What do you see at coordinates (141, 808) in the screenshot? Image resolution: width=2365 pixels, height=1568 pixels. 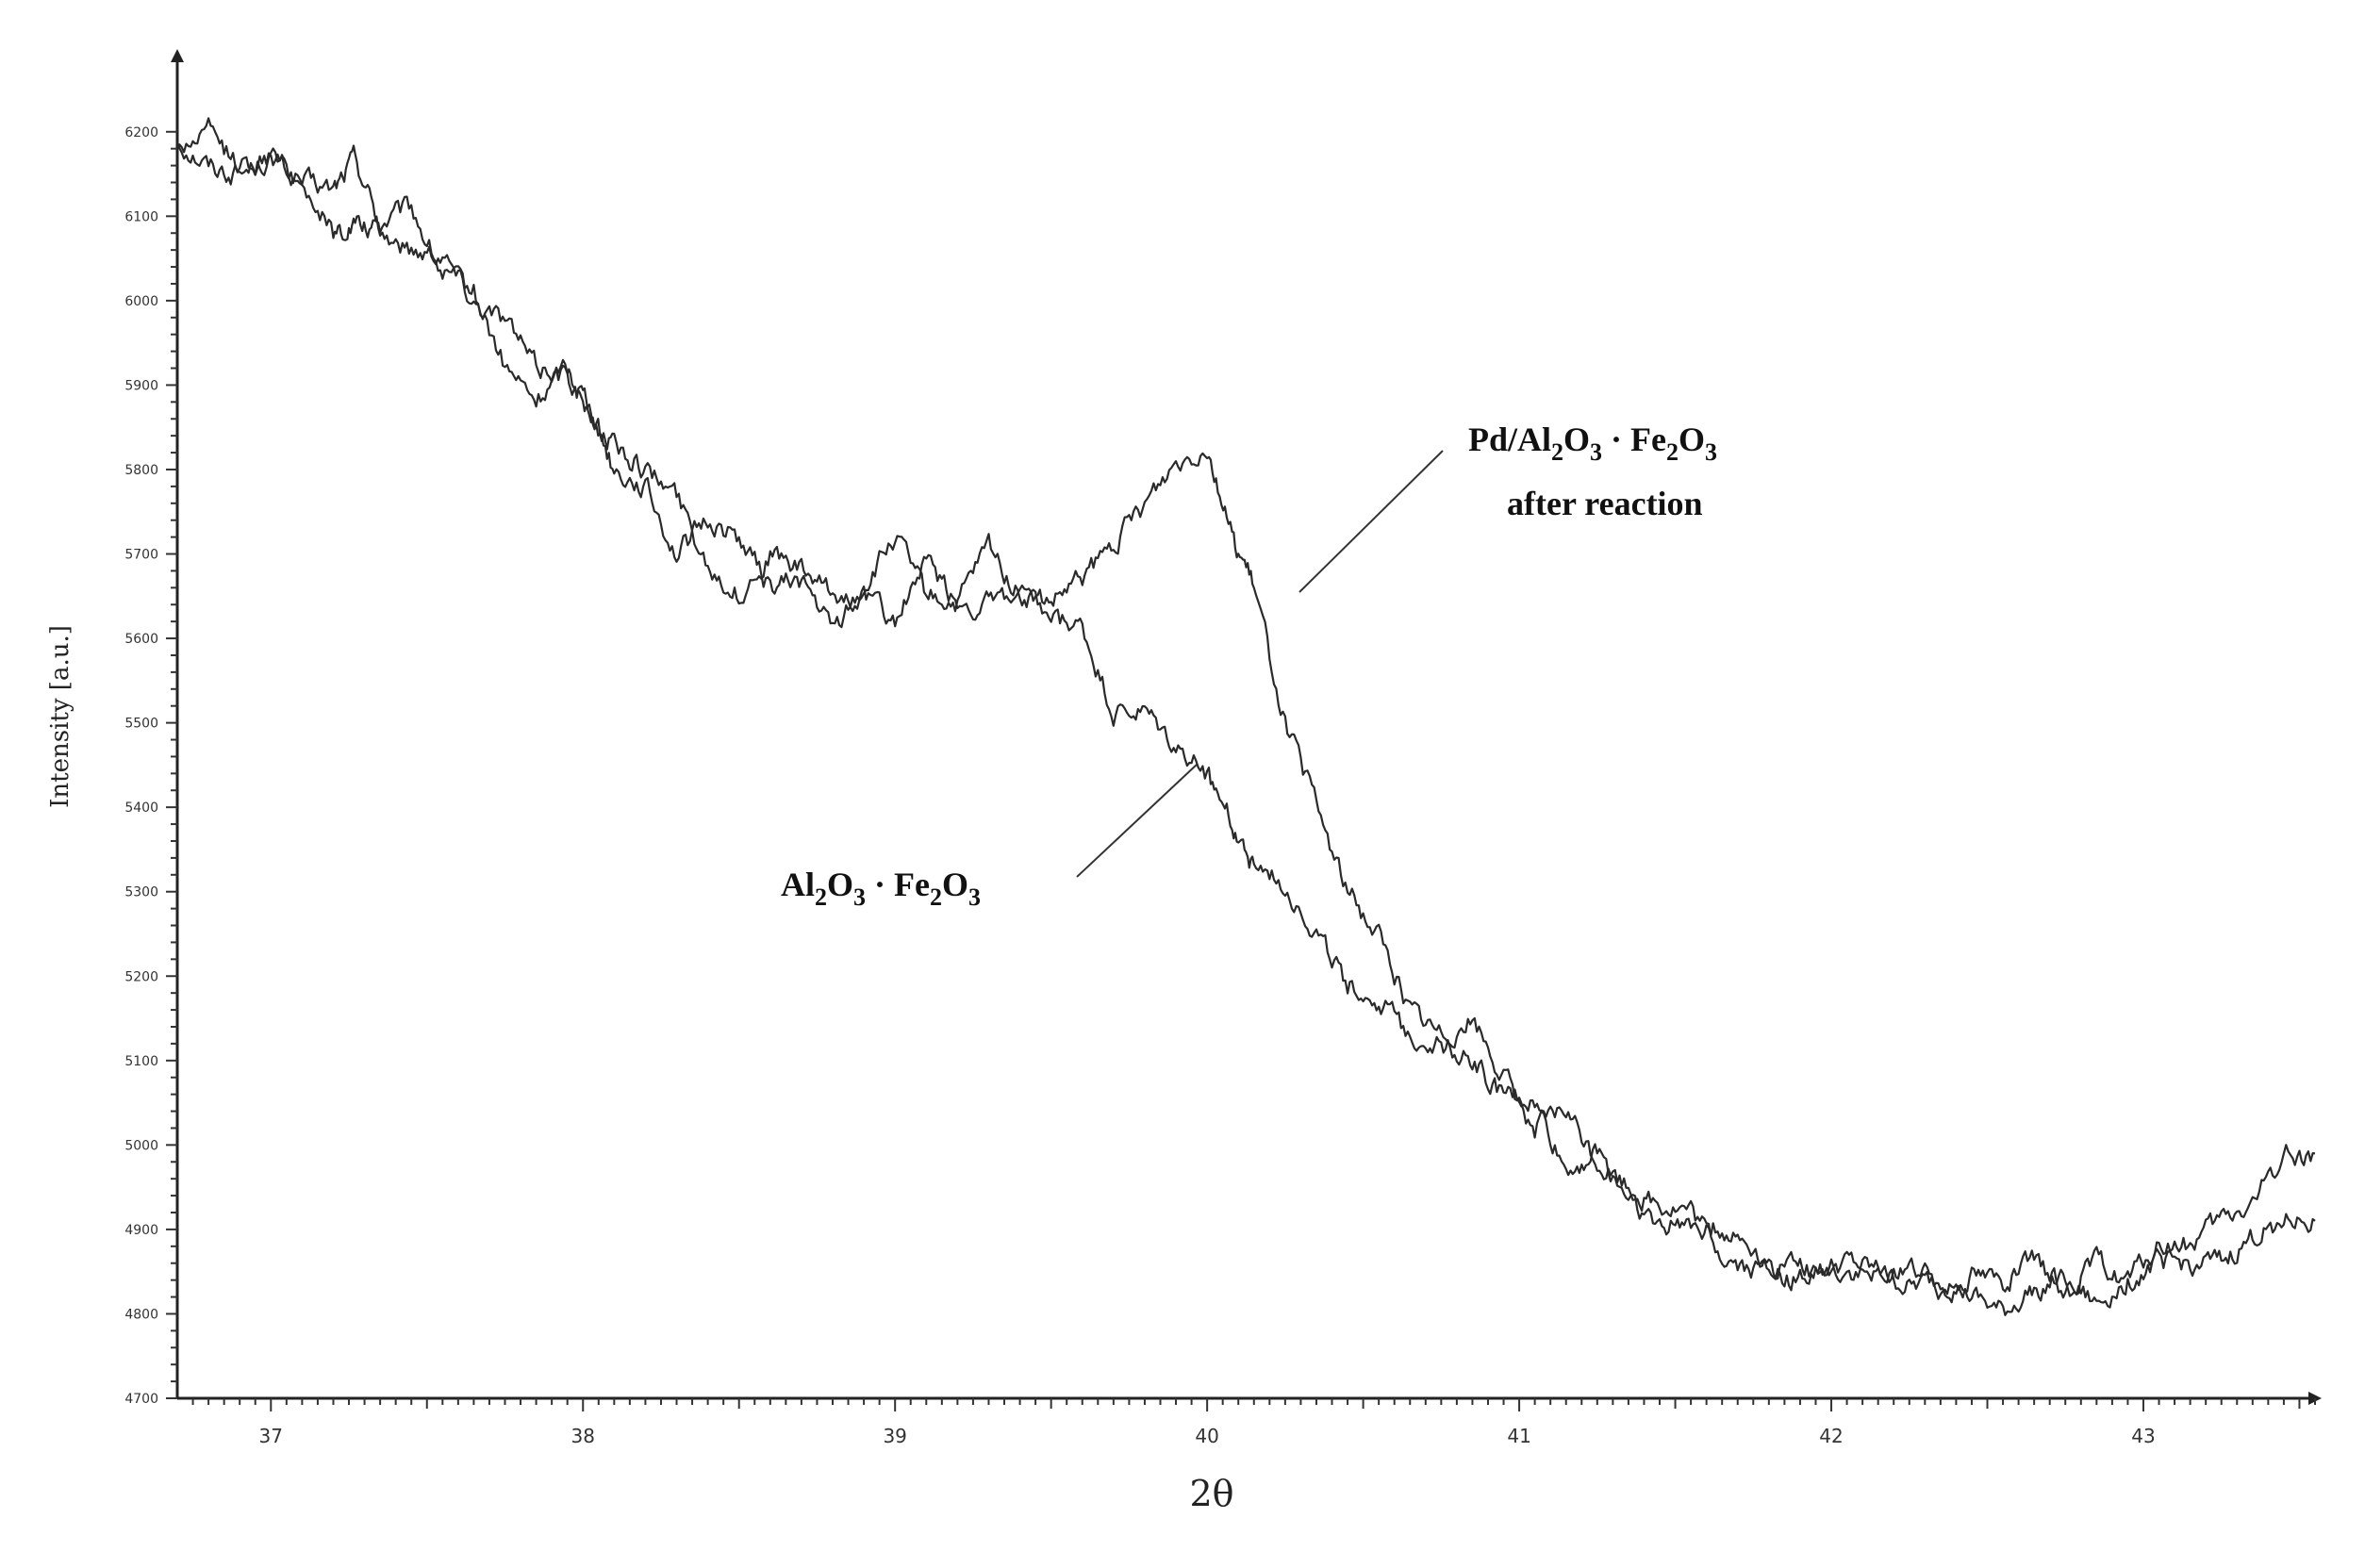 I see `y-tick-label: 5400` at bounding box center [141, 808].